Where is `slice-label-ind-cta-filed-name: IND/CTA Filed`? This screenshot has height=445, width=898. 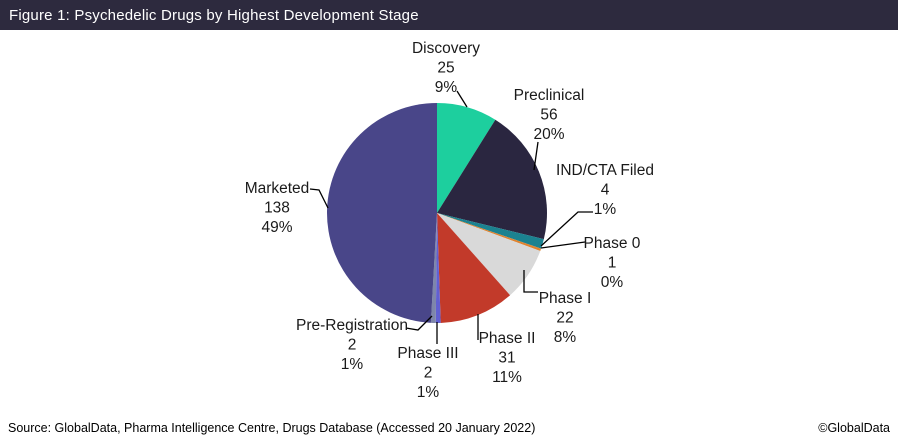
slice-label-ind-cta-filed-name: IND/CTA Filed is located at coordinates (605, 170).